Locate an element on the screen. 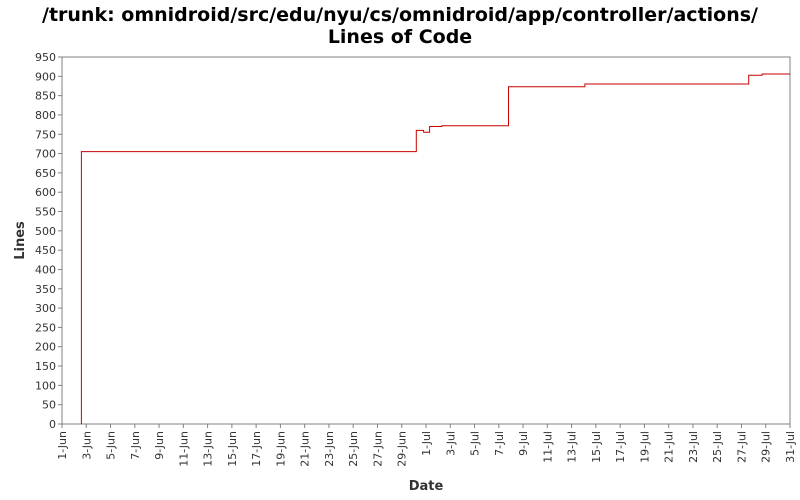 This screenshot has height=500, width=800. y-tick-label: 900 is located at coordinates (45, 76).